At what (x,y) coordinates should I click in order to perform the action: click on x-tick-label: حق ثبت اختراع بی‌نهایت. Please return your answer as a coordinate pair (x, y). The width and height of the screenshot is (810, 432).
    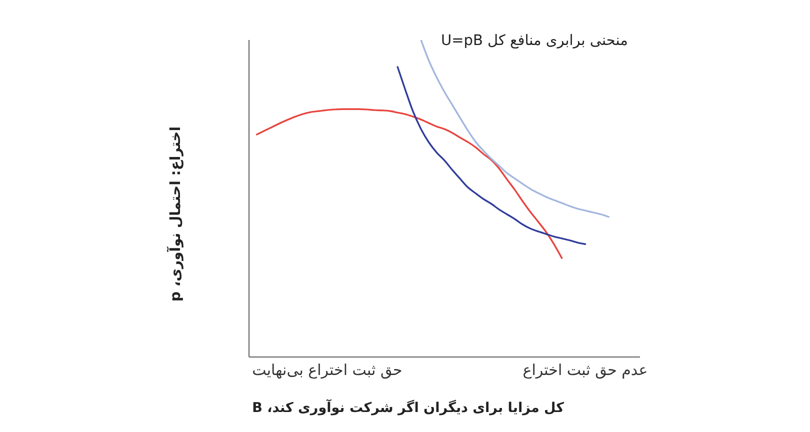
    Looking at the image, I should click on (327, 370).